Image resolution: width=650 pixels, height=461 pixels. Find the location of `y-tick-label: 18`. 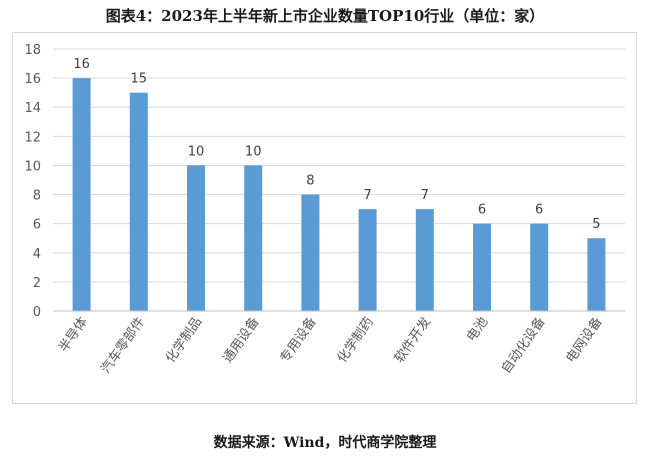

y-tick-label: 18 is located at coordinates (32, 50).